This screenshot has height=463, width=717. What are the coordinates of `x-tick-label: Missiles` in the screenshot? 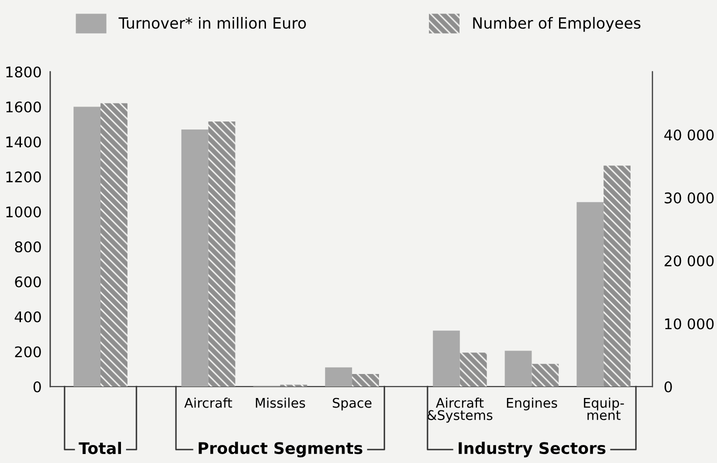 It's located at (281, 403).